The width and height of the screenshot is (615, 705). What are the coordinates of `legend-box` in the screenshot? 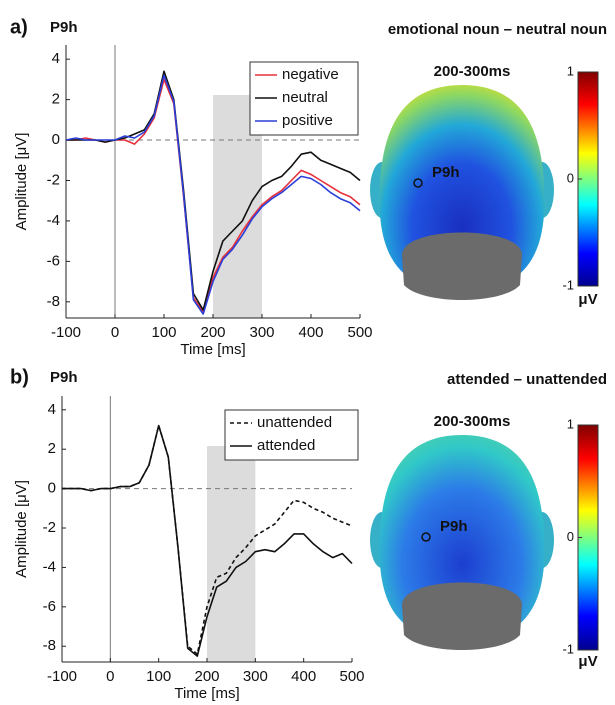 It's located at (291, 435).